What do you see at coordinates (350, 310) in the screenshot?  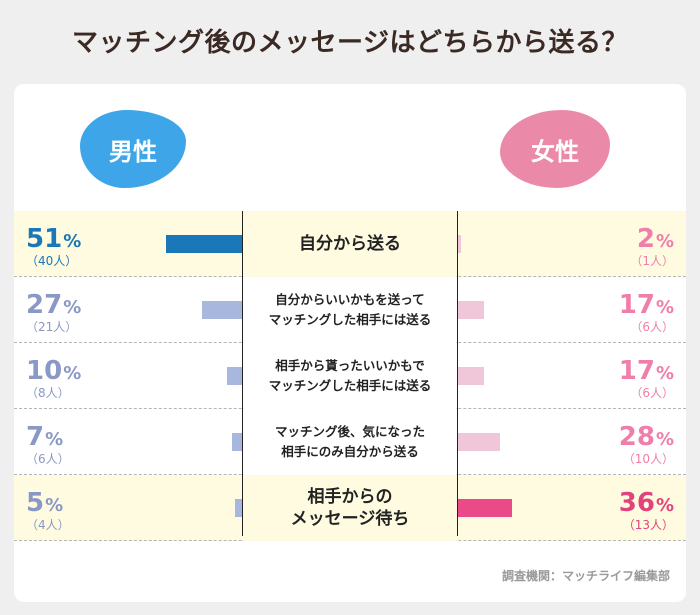 I see `category-label: 自分からいいかもを送って マッチングした相手には送る` at bounding box center [350, 310].